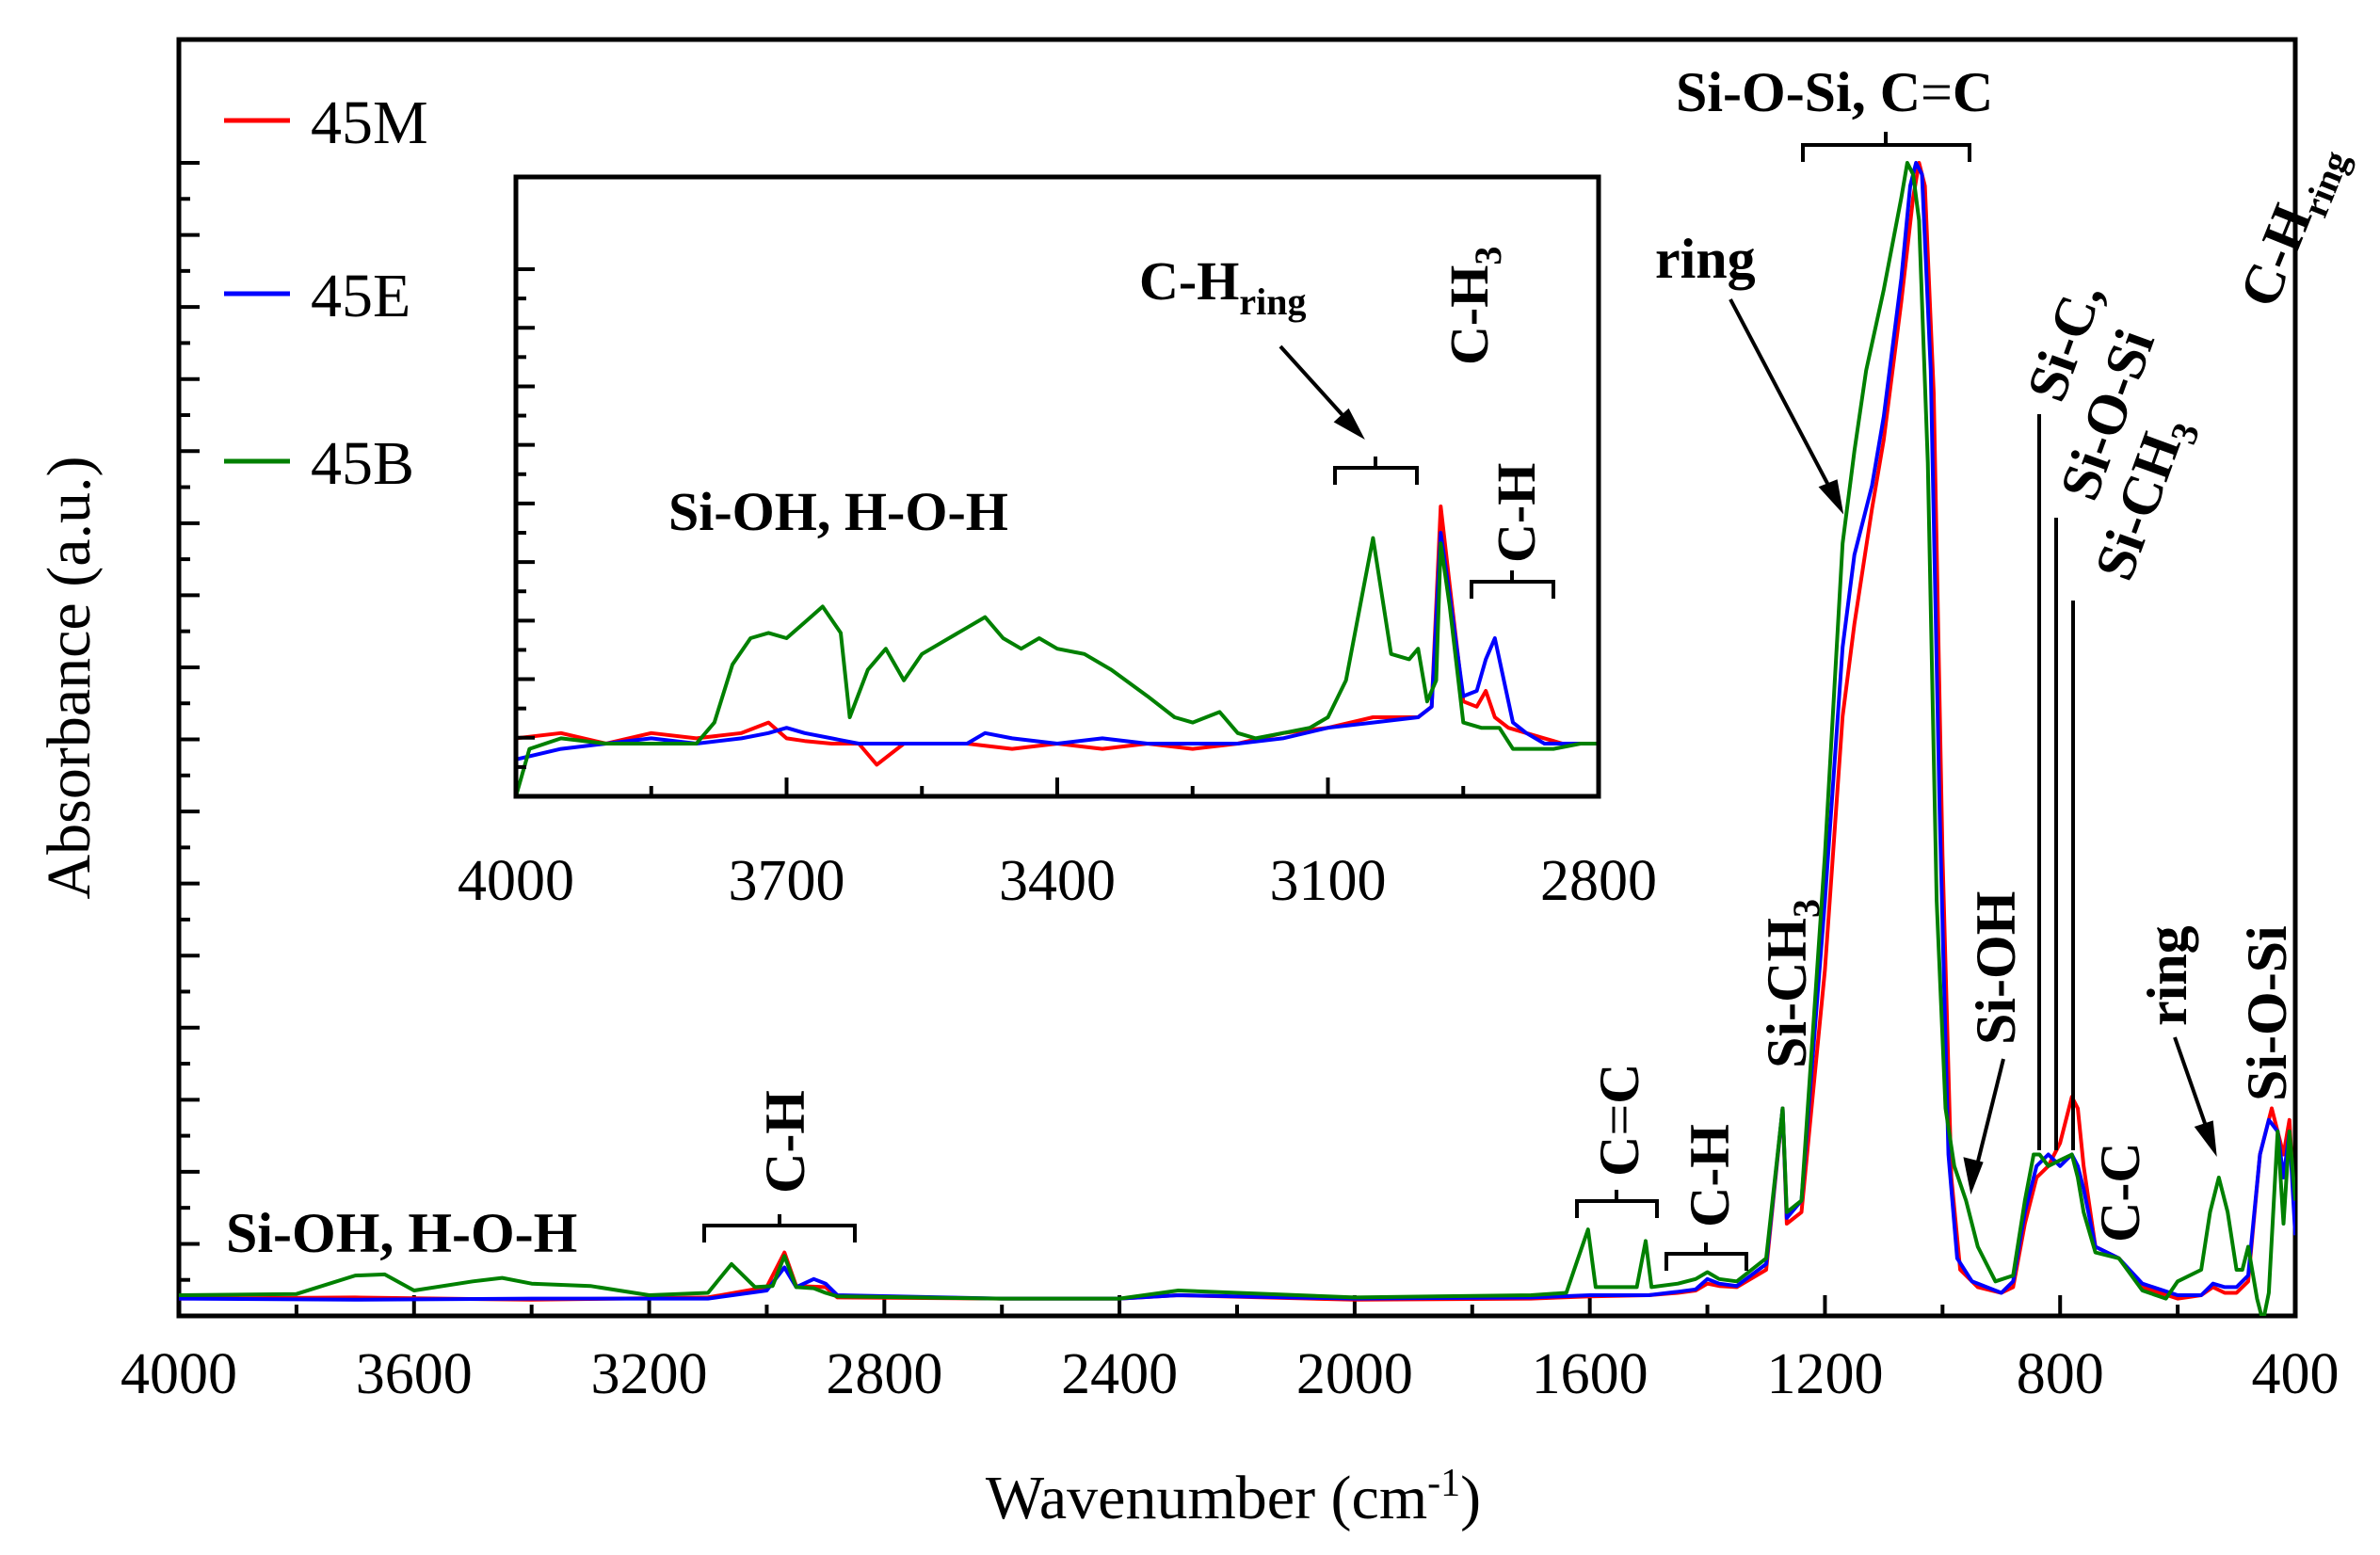 The width and height of the screenshot is (2380, 1555). What do you see at coordinates (785, 1142) in the screenshot?
I see `ann-ch-3000: C-H` at bounding box center [785, 1142].